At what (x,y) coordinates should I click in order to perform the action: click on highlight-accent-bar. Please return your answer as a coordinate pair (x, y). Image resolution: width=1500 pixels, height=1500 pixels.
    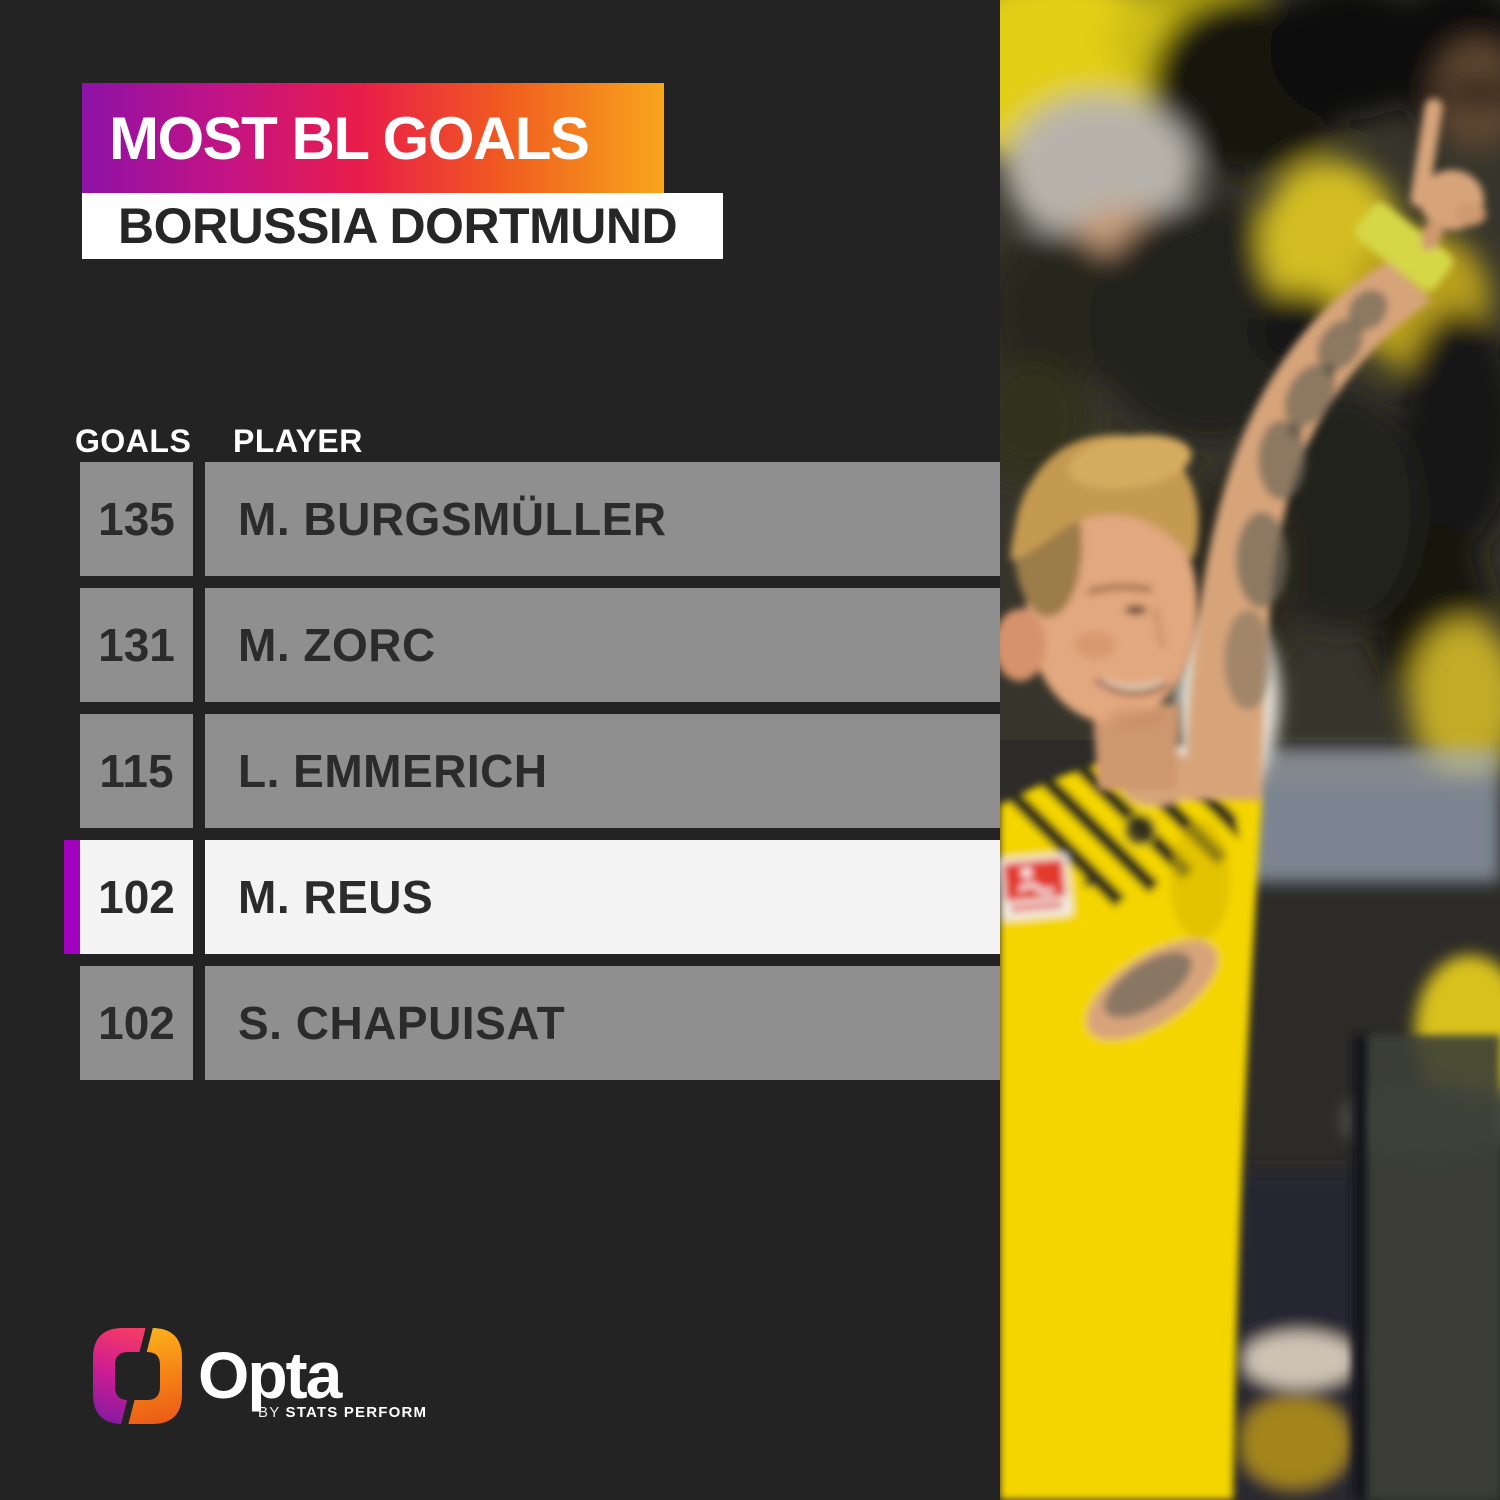
    Looking at the image, I should click on (72, 897).